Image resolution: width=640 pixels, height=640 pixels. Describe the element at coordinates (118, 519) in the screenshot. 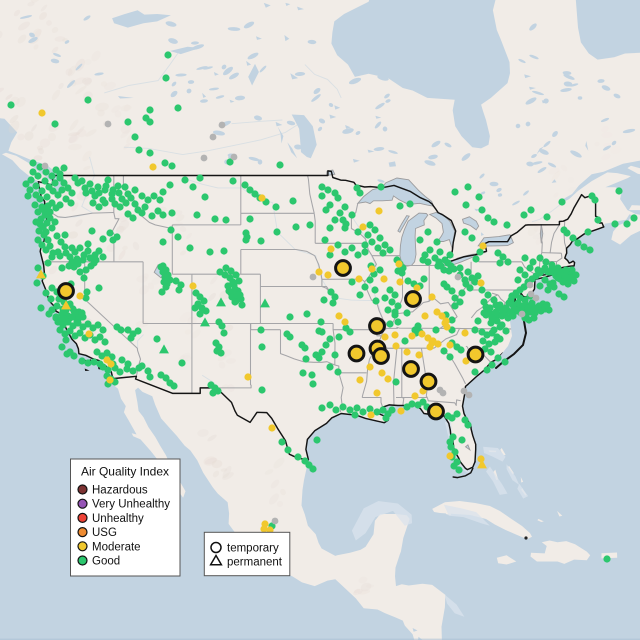

I see `svg-text: Unhealthy` at that location.